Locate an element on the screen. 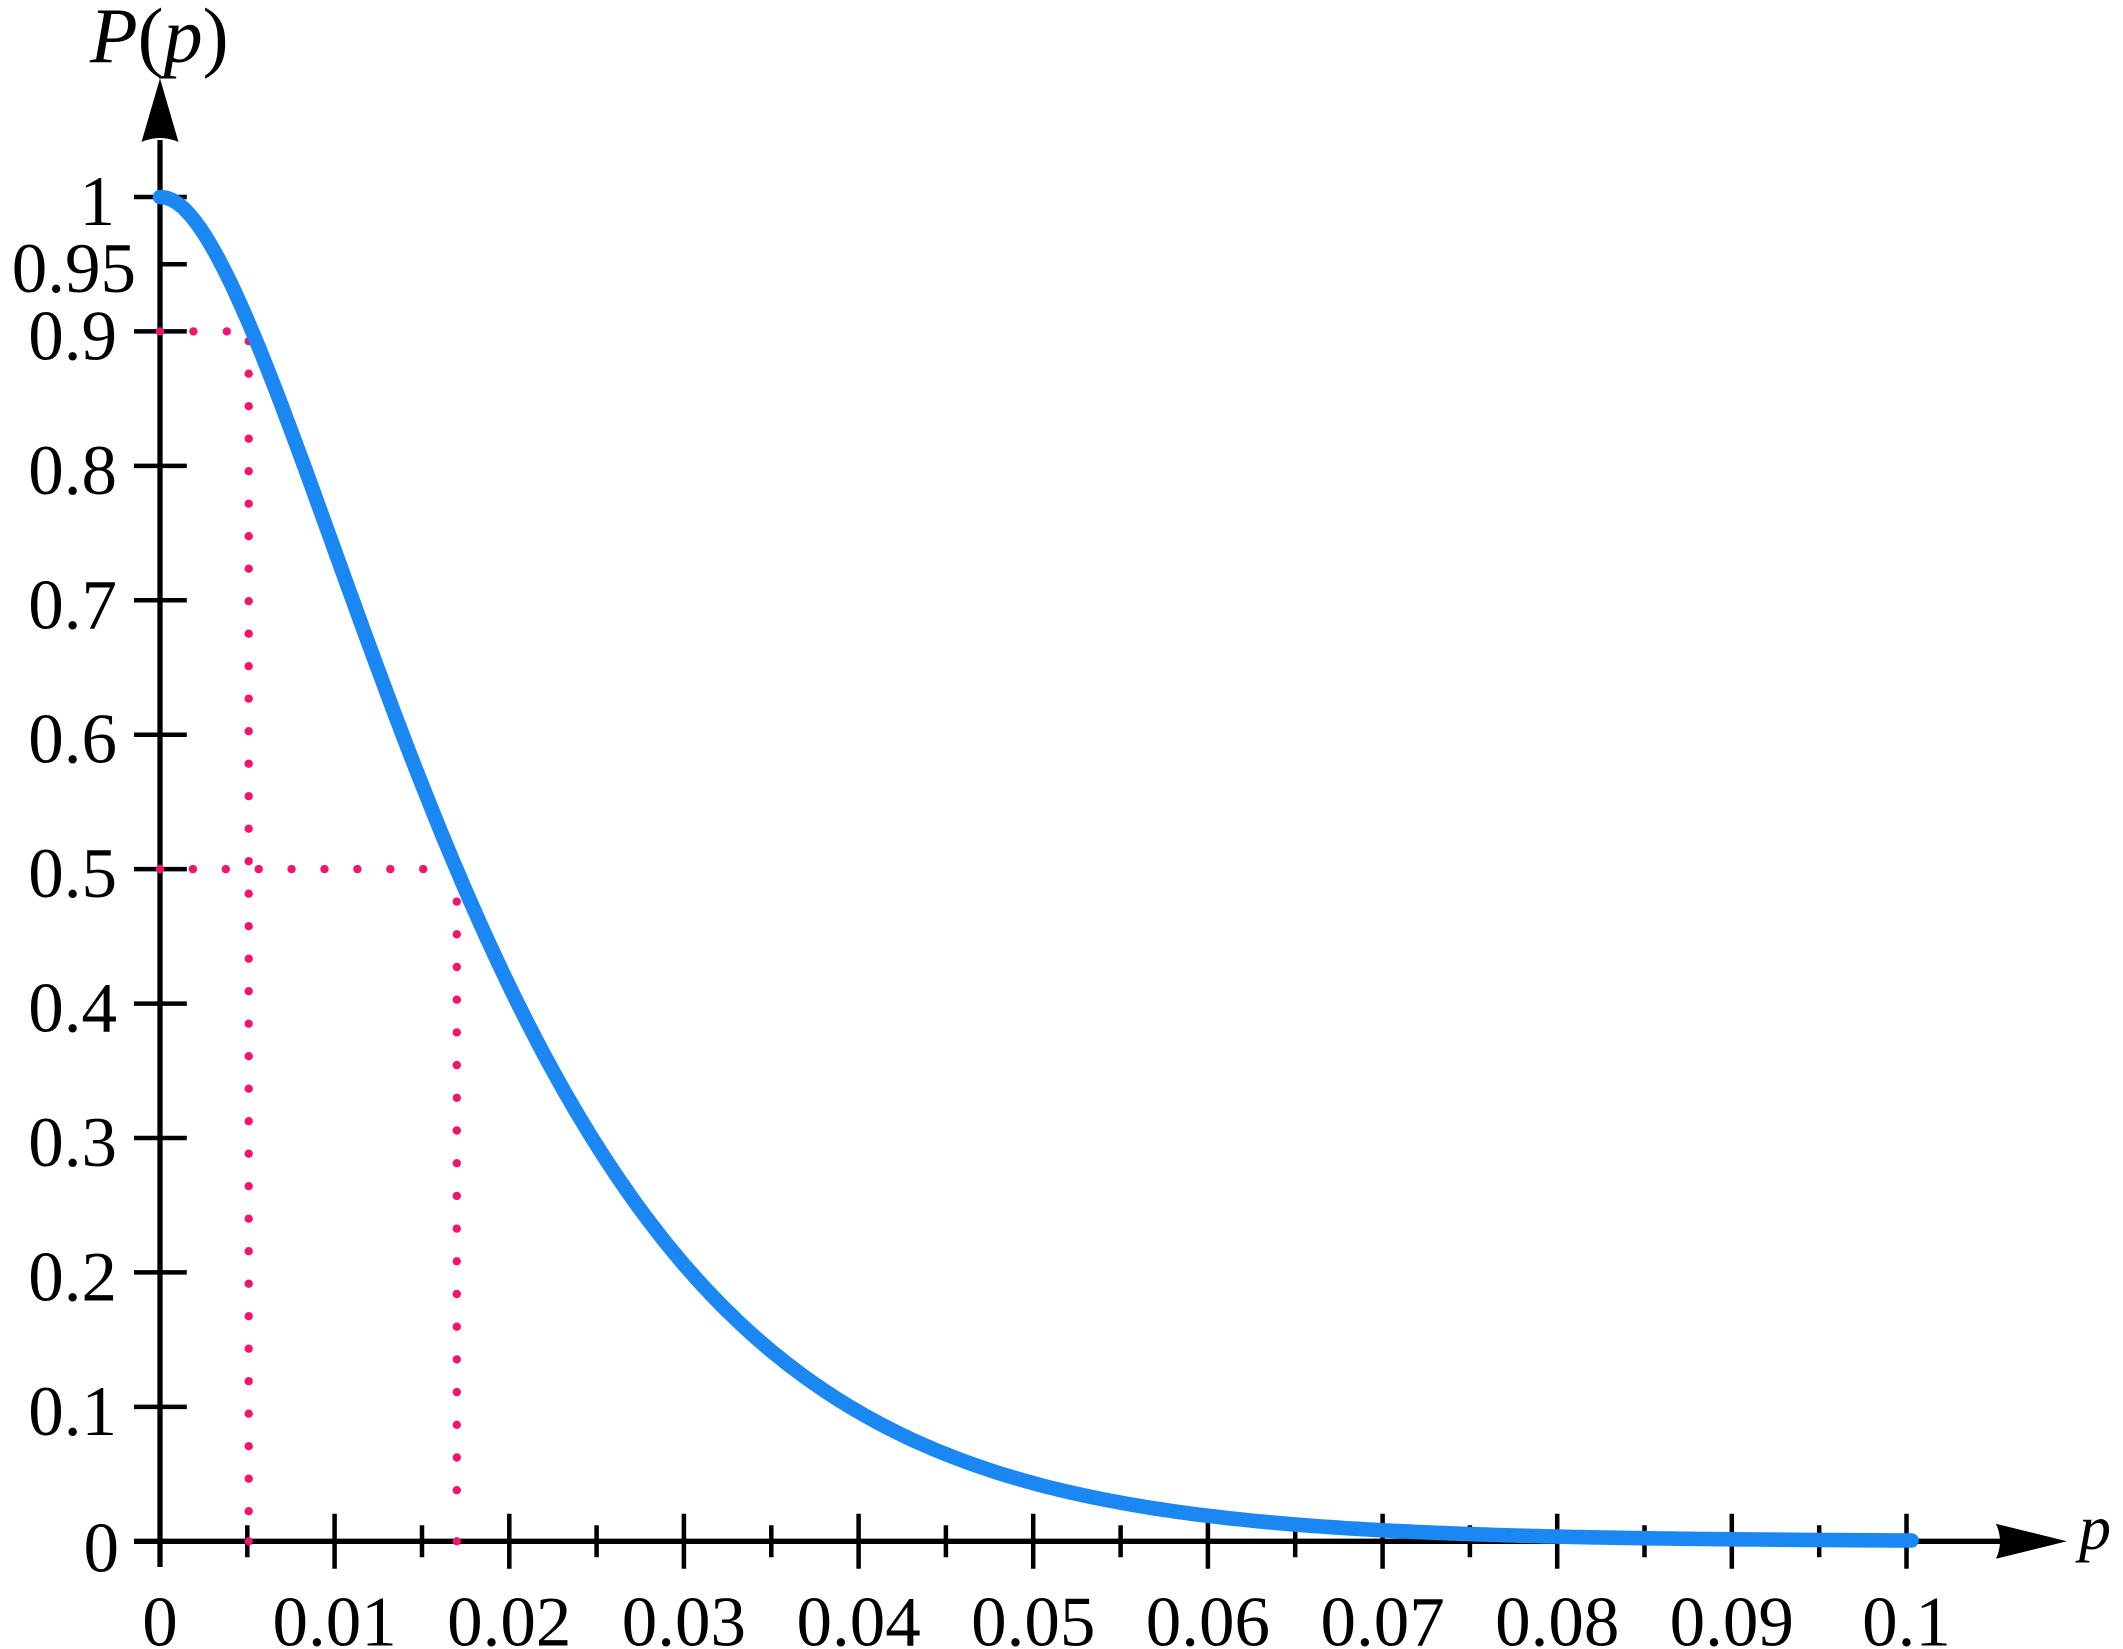 The height and width of the screenshot is (1649, 2123). svg-text: 0.04 is located at coordinates (858, 1616).